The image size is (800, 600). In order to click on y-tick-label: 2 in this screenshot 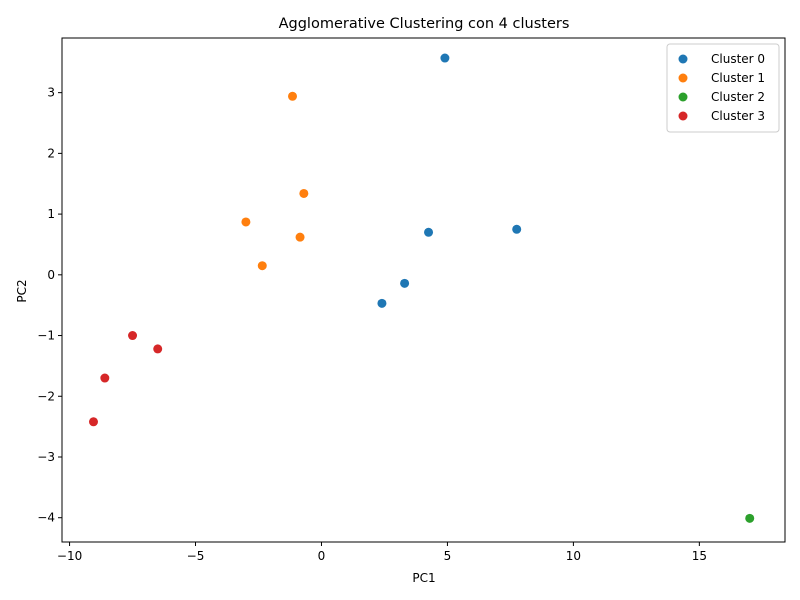, I will do `click(51, 153)`.